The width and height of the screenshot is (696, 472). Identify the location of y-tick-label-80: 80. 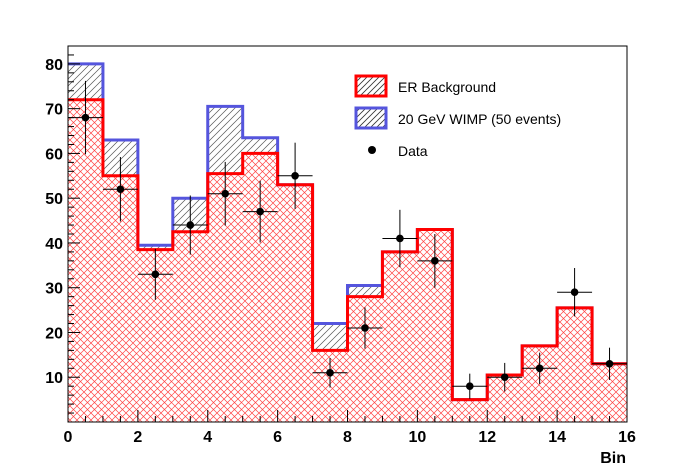
(54, 65).